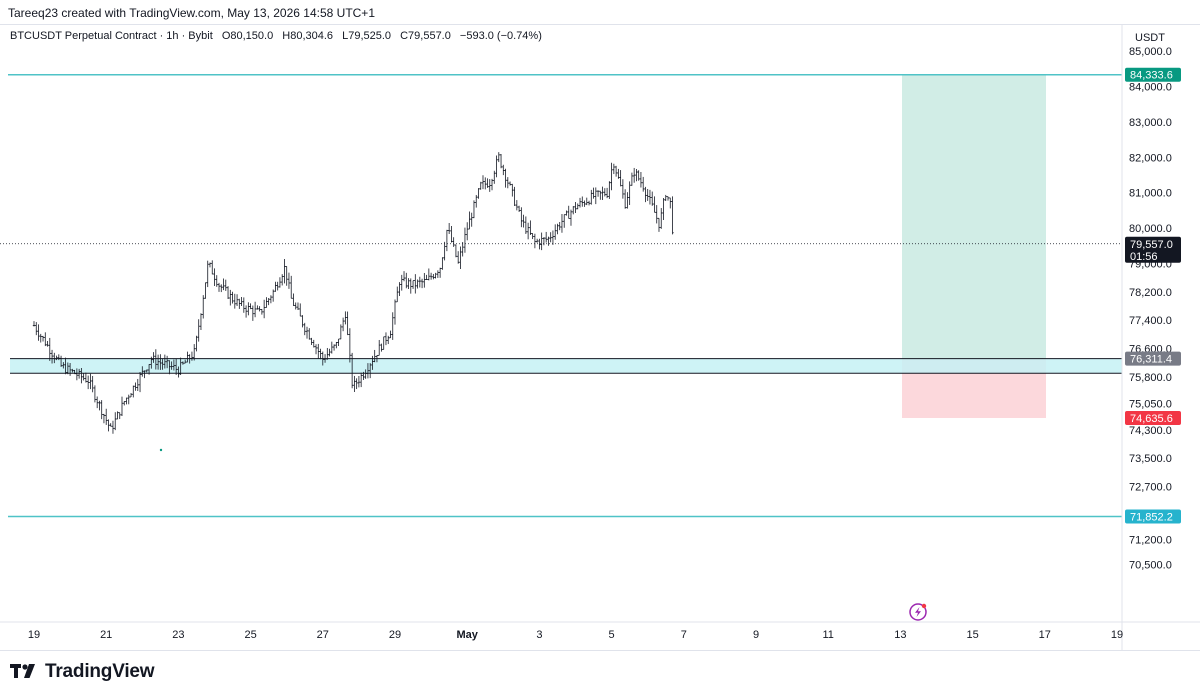 The height and width of the screenshot is (697, 1200). Describe the element at coordinates (1151, 76) in the screenshot. I see `svg-text: 84,333.6` at that location.